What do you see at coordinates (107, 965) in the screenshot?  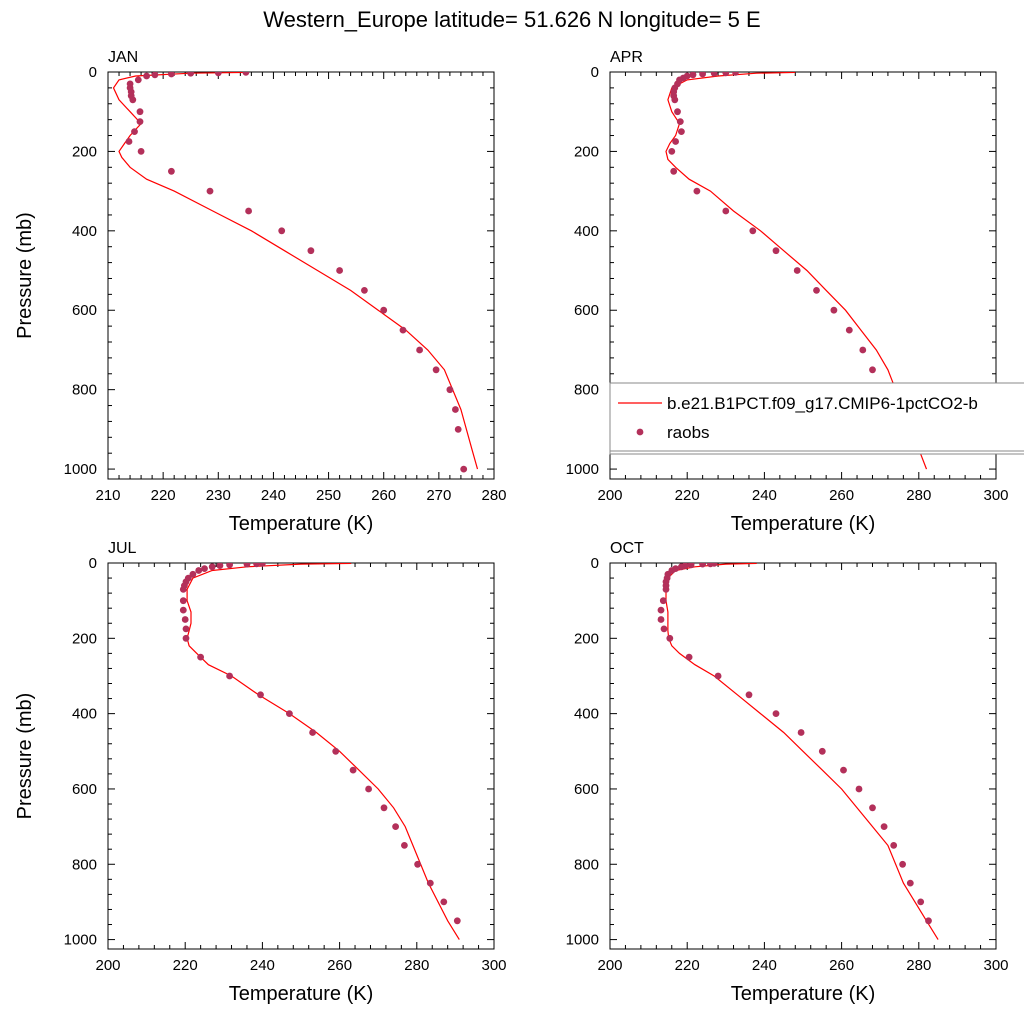 I see `x-tick-label: 200` at bounding box center [107, 965].